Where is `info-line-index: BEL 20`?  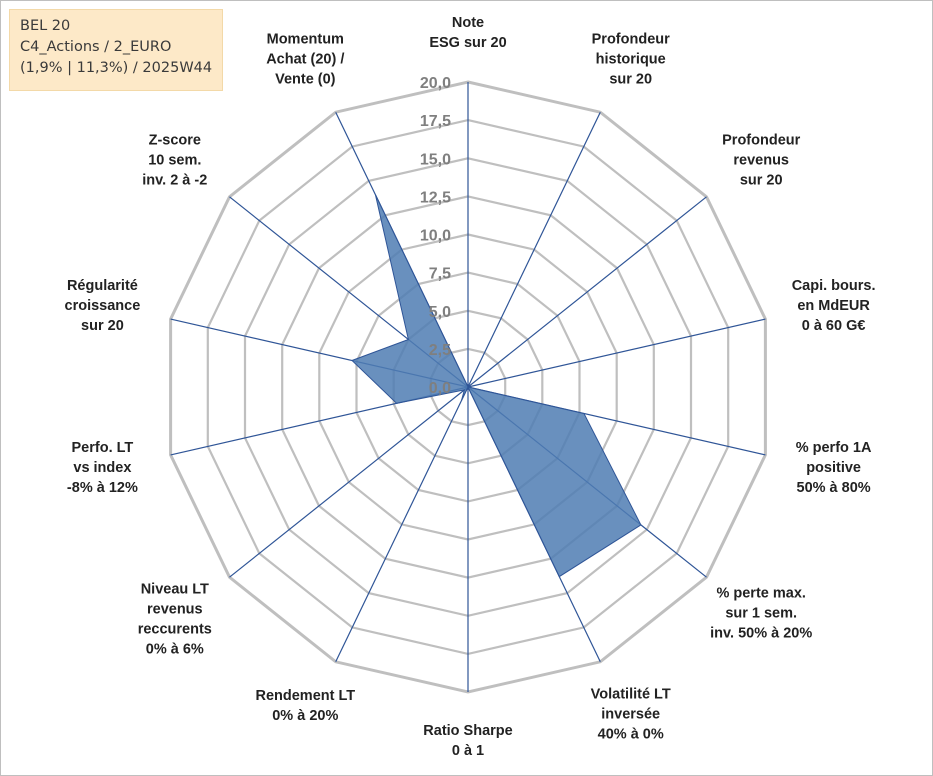
info-line-index: BEL 20 is located at coordinates (45, 26).